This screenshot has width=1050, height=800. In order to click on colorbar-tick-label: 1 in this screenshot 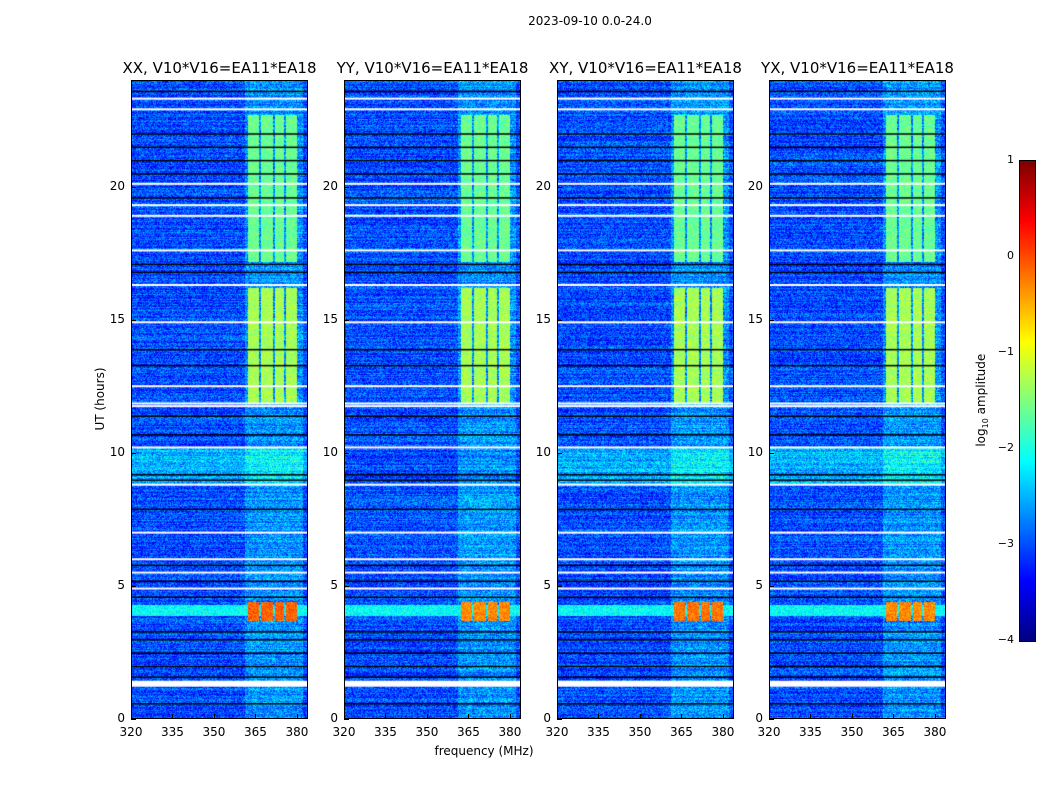, I will do `click(1010, 159)`.